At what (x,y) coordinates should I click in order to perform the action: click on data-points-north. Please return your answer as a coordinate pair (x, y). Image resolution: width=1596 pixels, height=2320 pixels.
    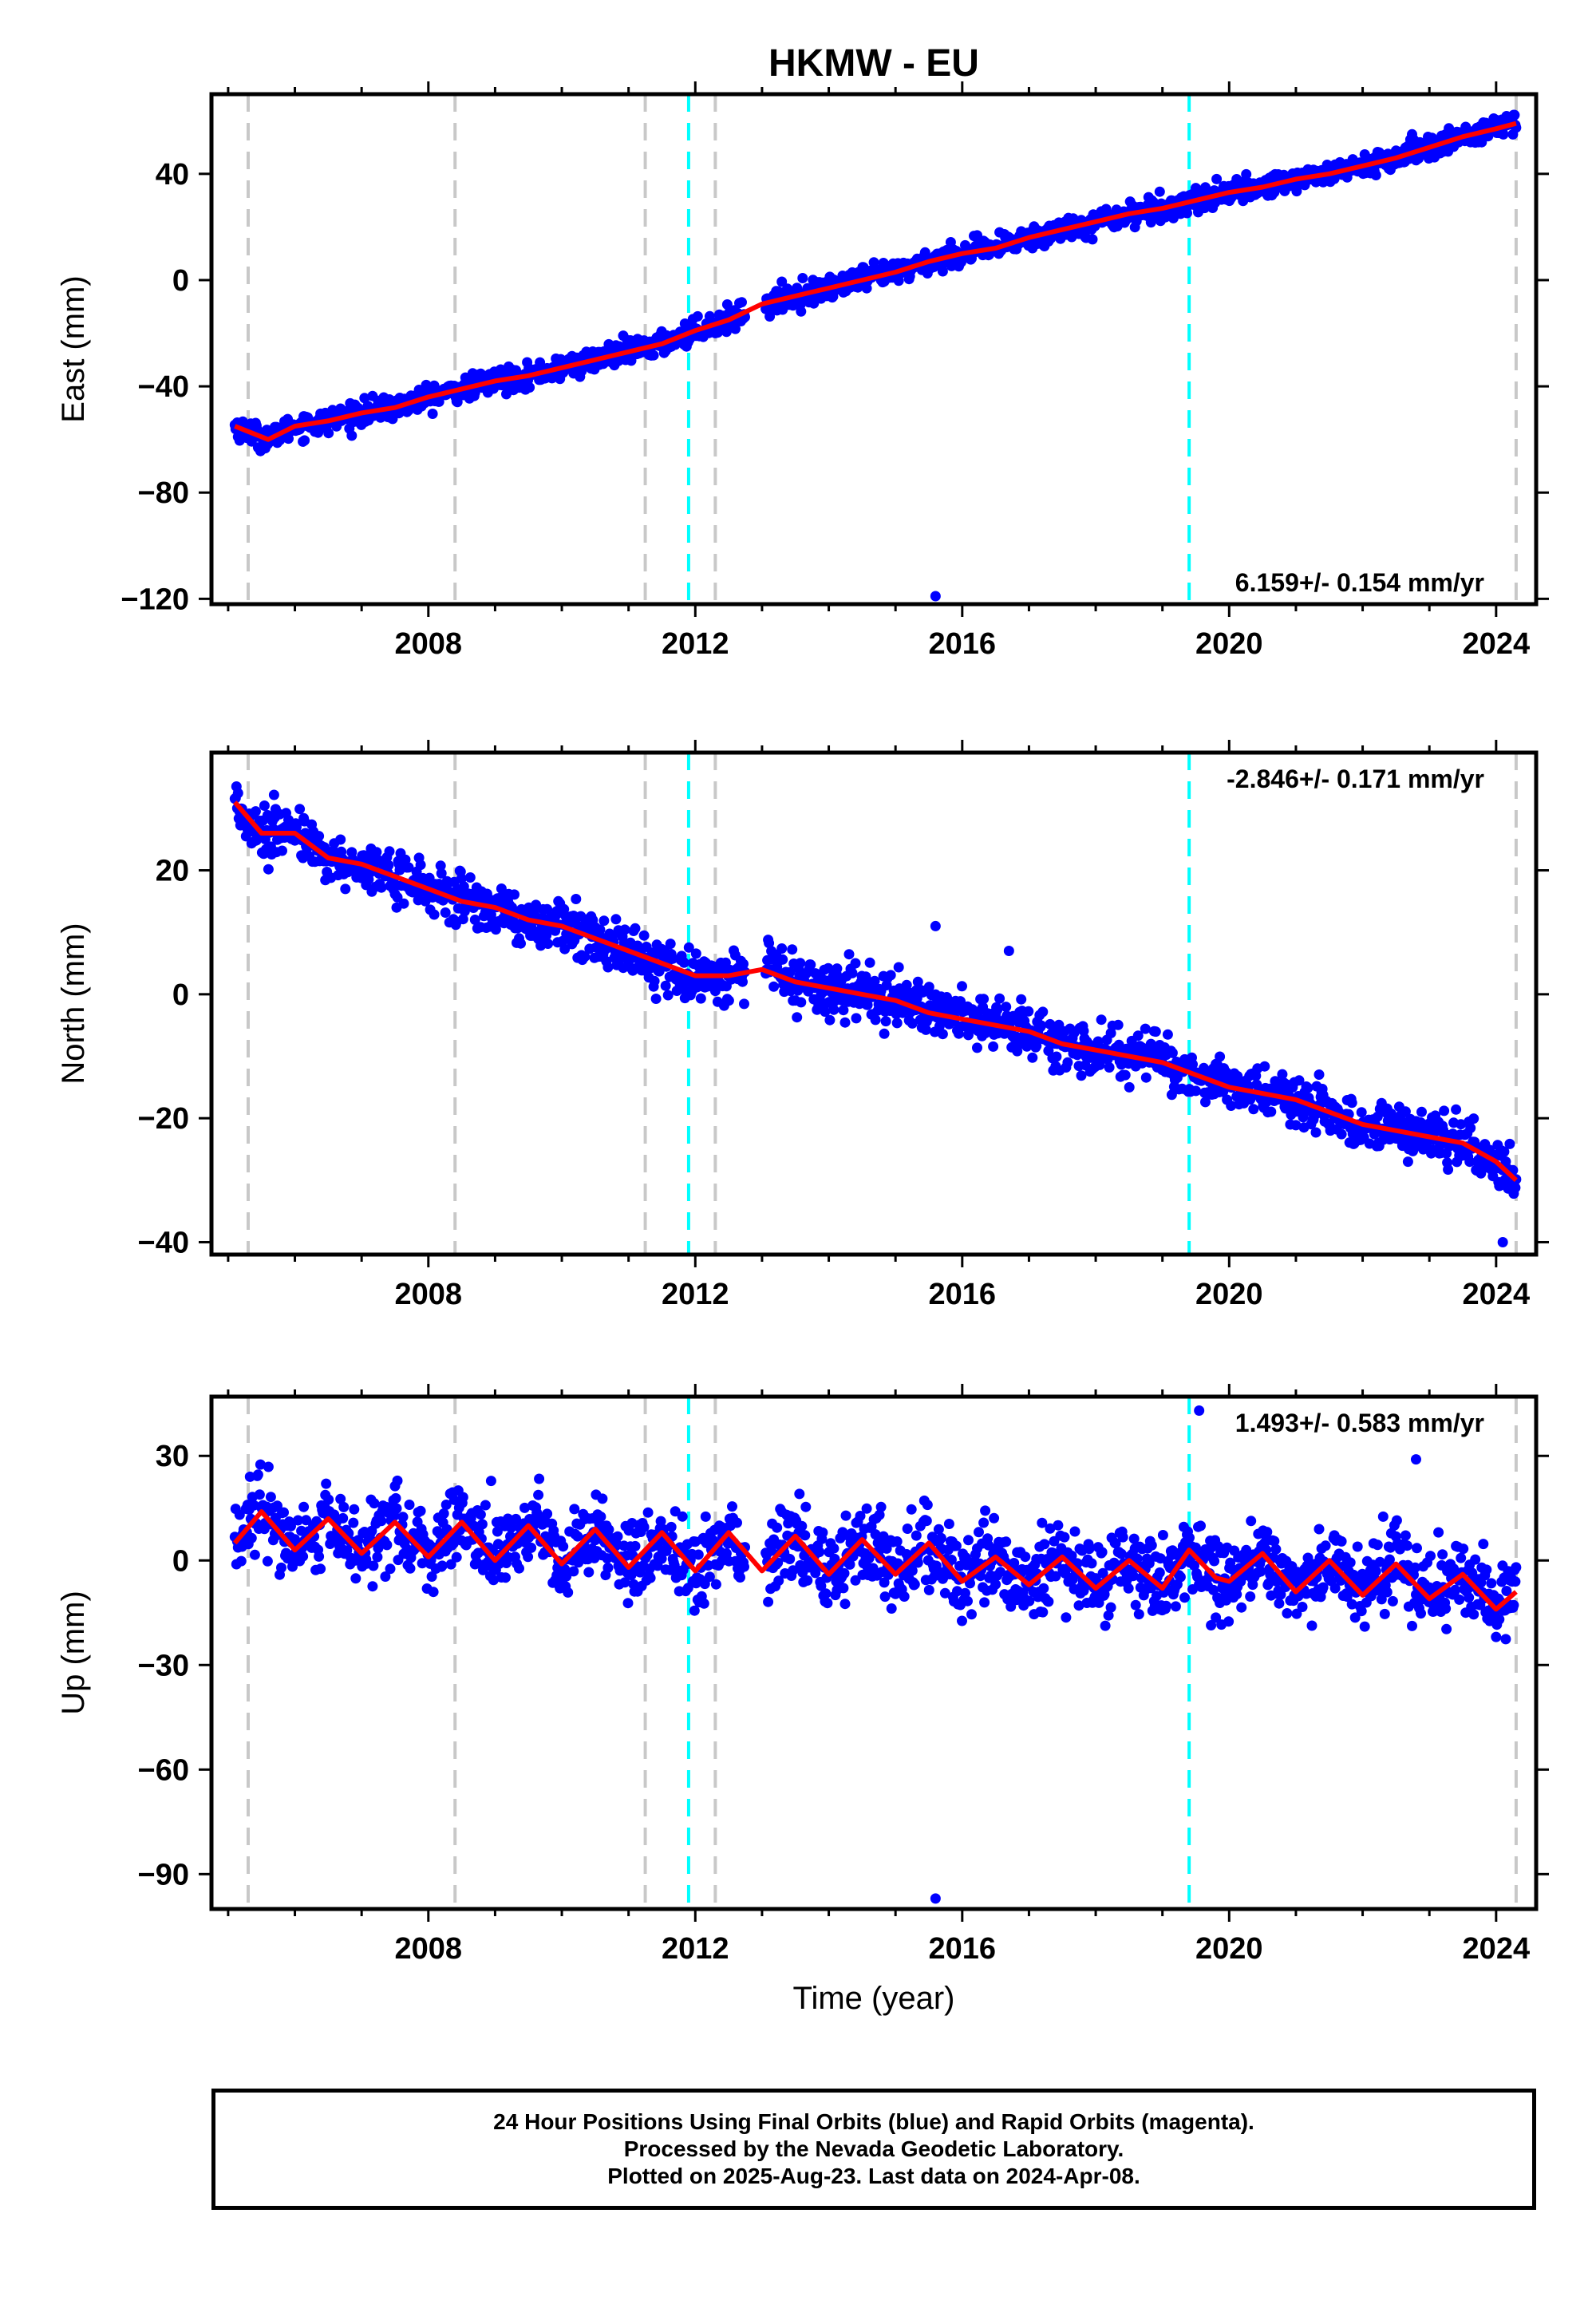
    Looking at the image, I should click on (875, 990).